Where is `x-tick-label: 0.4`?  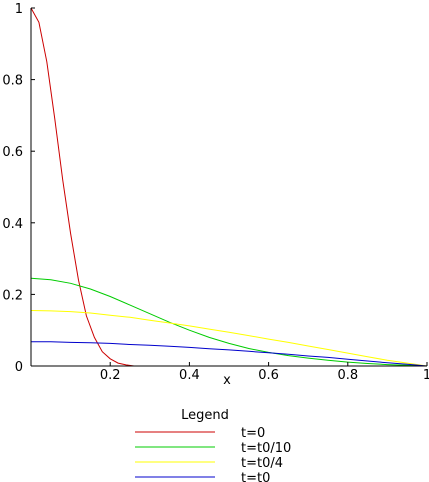 x-tick-label: 0.4 is located at coordinates (189, 375).